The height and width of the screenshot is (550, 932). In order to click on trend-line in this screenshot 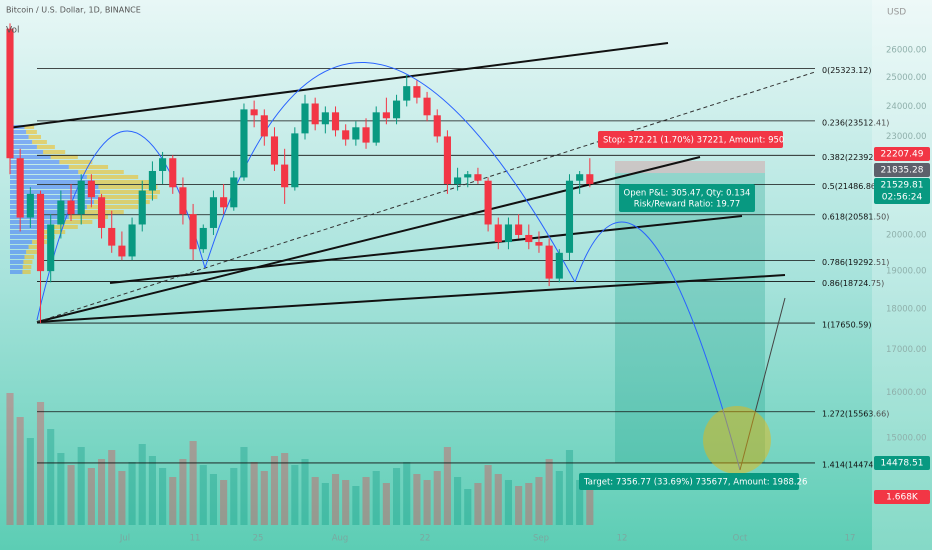, I will do `click(411, 298)`.